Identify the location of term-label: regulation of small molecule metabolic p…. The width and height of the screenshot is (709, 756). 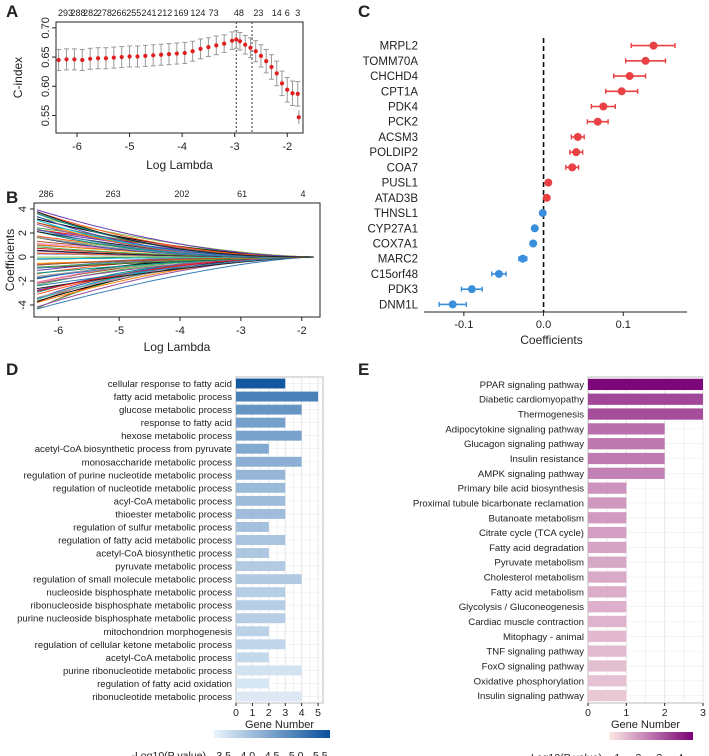
(132, 580).